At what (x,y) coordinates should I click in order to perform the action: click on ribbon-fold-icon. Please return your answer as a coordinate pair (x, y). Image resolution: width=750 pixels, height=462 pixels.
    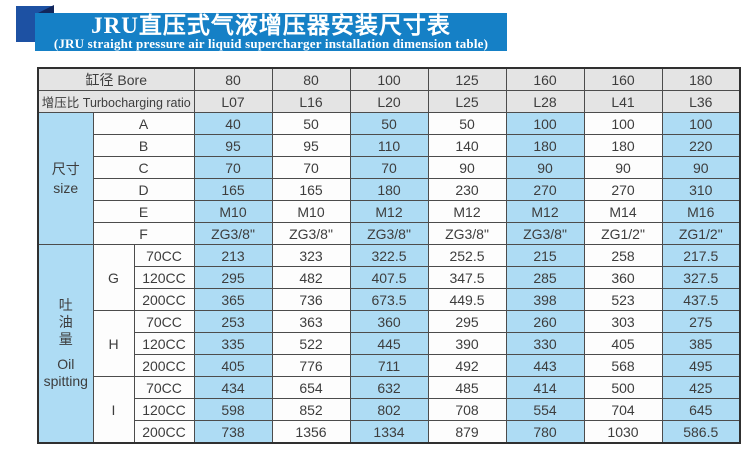
    Looking at the image, I should click on (45, 9).